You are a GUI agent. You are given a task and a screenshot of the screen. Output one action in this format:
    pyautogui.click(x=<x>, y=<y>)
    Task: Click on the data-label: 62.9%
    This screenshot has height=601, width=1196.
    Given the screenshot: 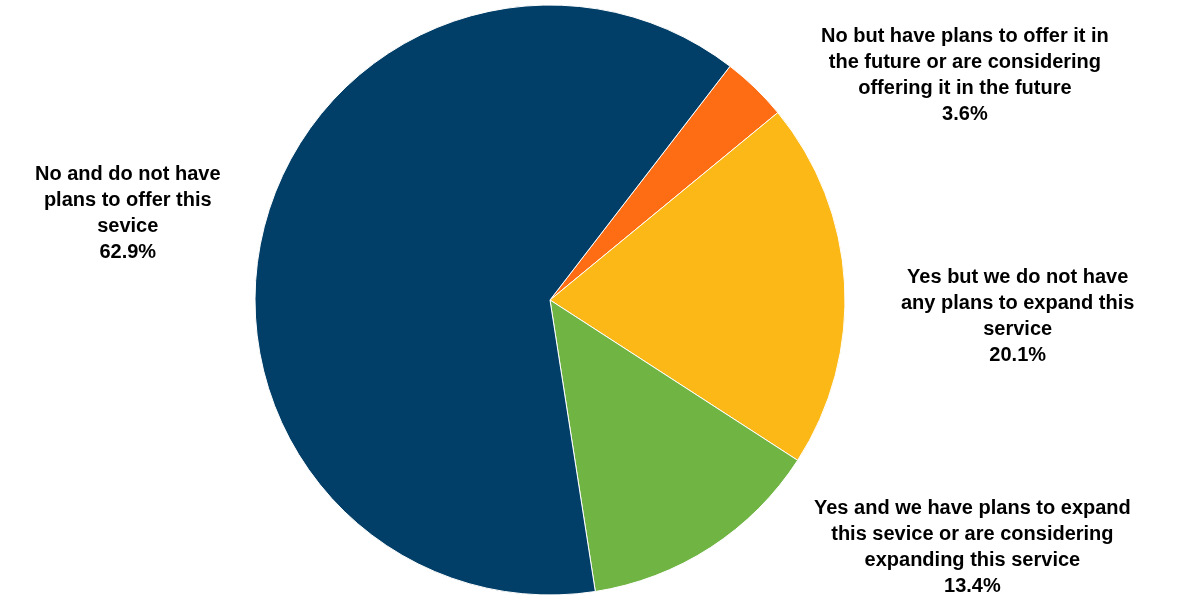 What is the action you would take?
    pyautogui.click(x=128, y=251)
    